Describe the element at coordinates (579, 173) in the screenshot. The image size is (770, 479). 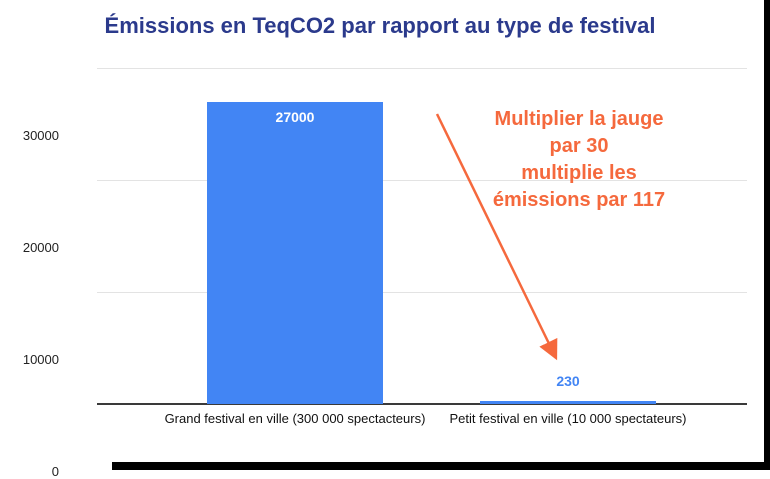
I see `annotation-line-3: multiplie les` at that location.